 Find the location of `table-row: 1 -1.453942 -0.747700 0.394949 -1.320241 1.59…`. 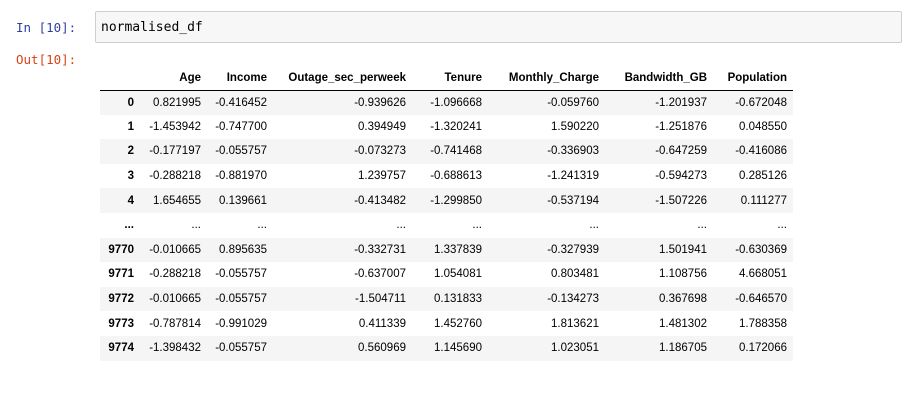

table-row: 1 -1.453942 -0.747700 0.394949 -1.320241 1.59… is located at coordinates (446, 127).